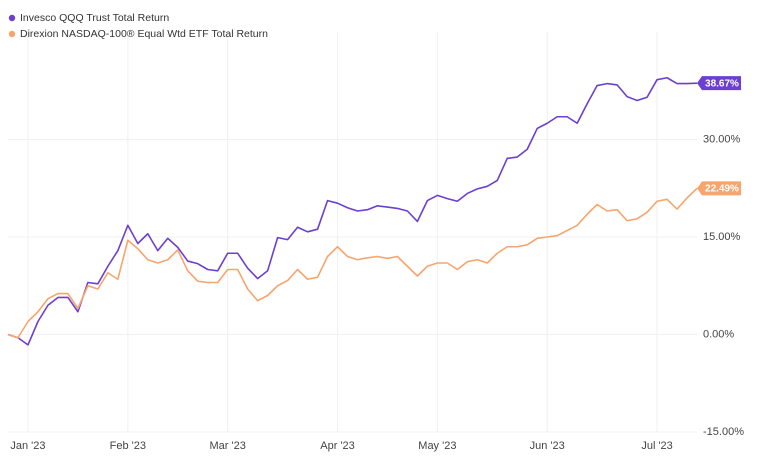 The image size is (782, 462). I want to click on x-tick-label: May '23, so click(437, 446).